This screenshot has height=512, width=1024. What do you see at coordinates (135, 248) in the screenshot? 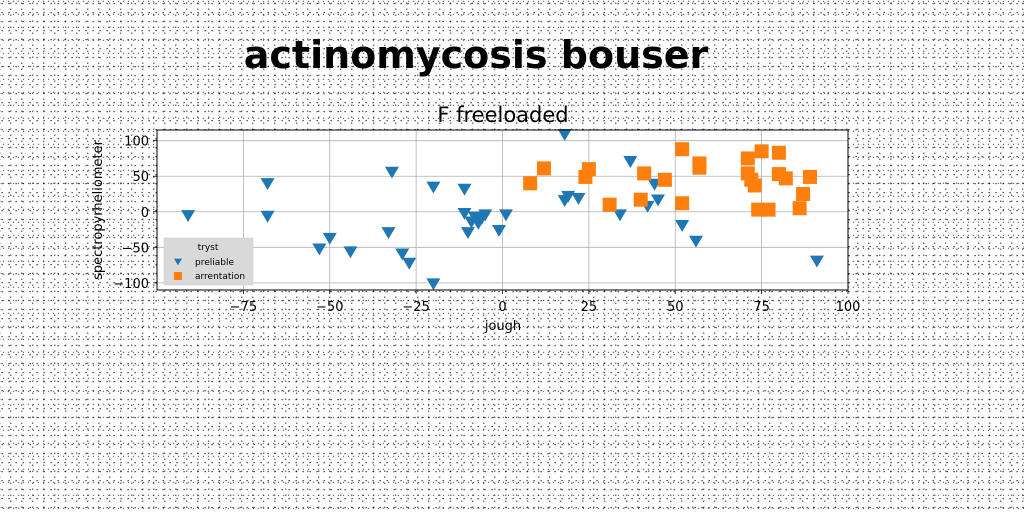
I see `y-tick-label: −50` at bounding box center [135, 248].